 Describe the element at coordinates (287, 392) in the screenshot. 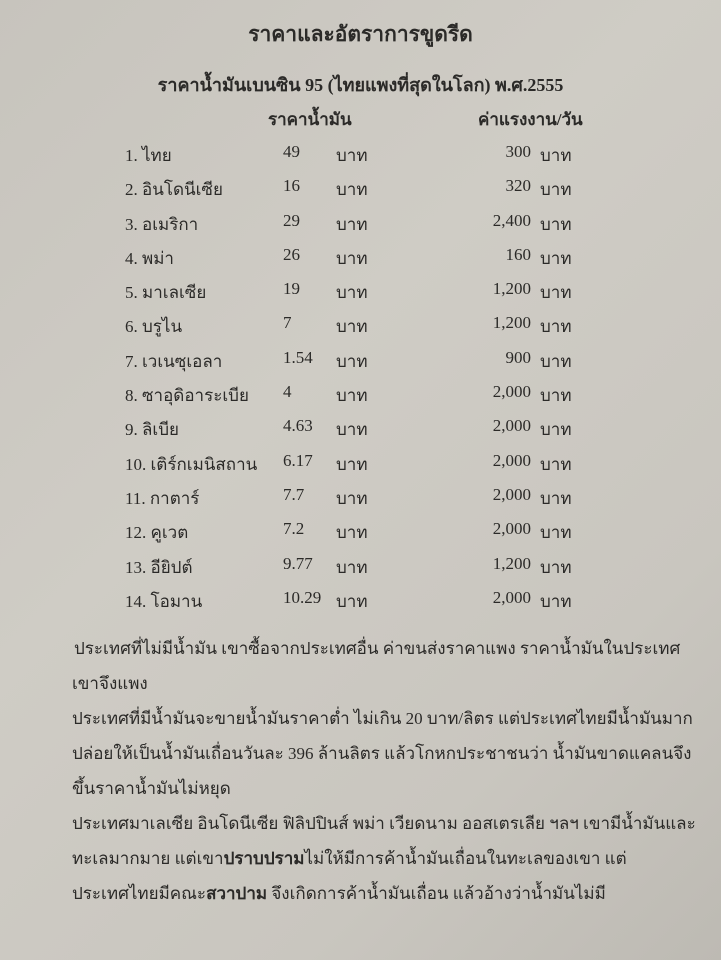

I see `oil-price: 4` at that location.